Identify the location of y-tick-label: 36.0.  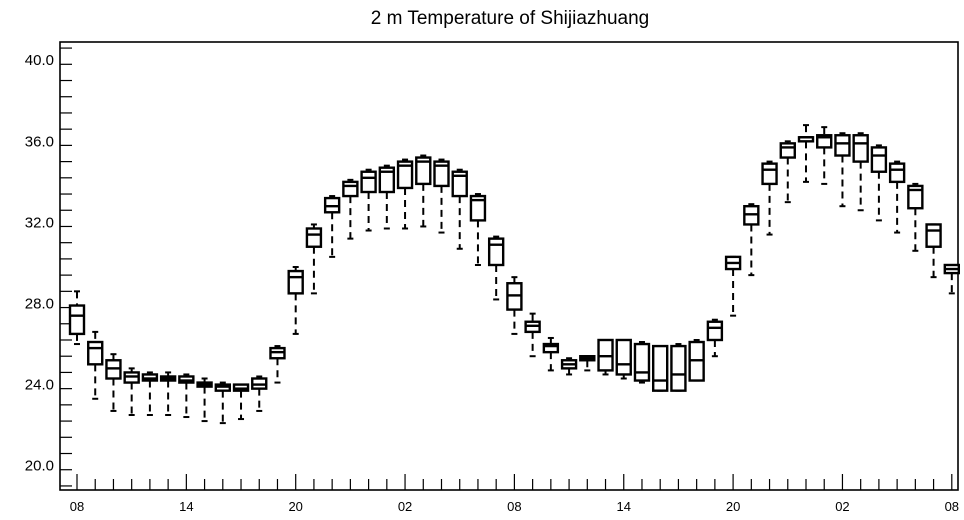
(39, 141).